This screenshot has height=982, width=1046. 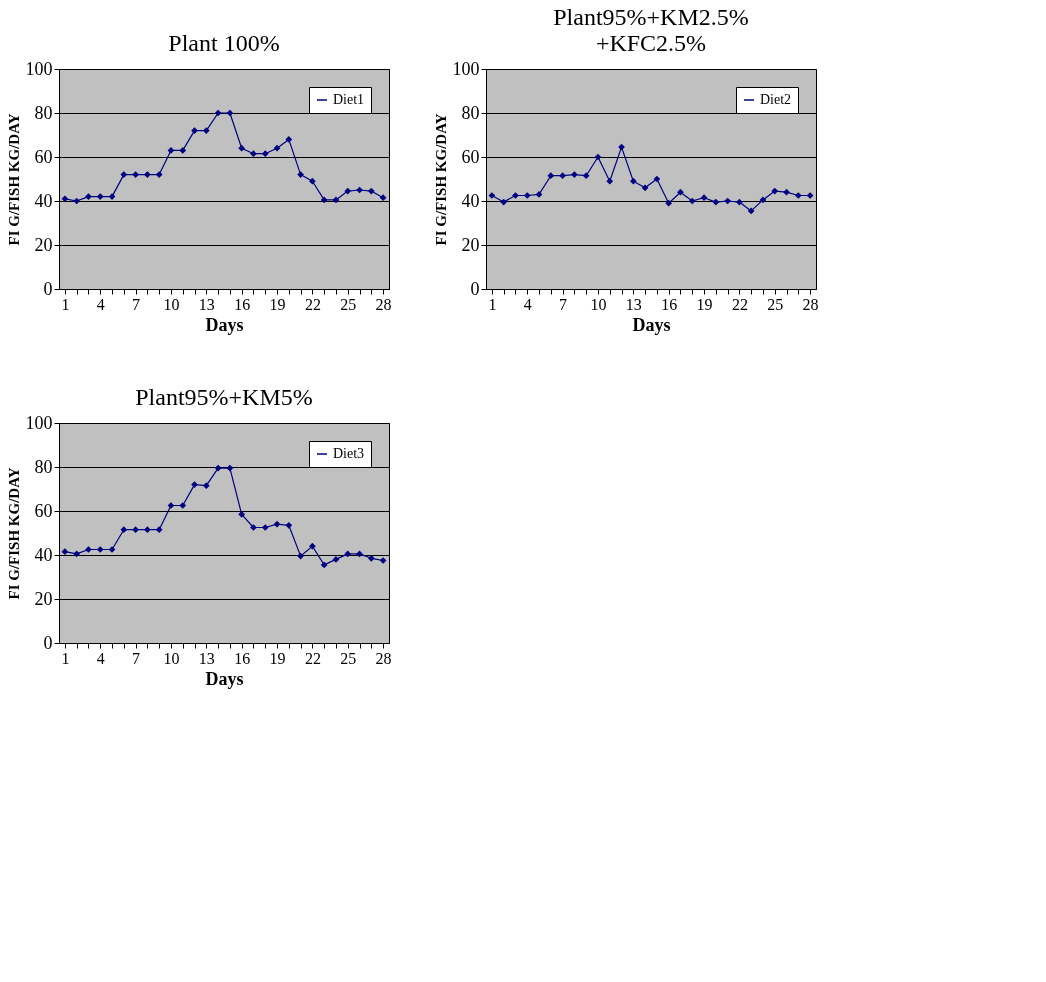 I want to click on legend-label: Diet1, so click(x=349, y=99).